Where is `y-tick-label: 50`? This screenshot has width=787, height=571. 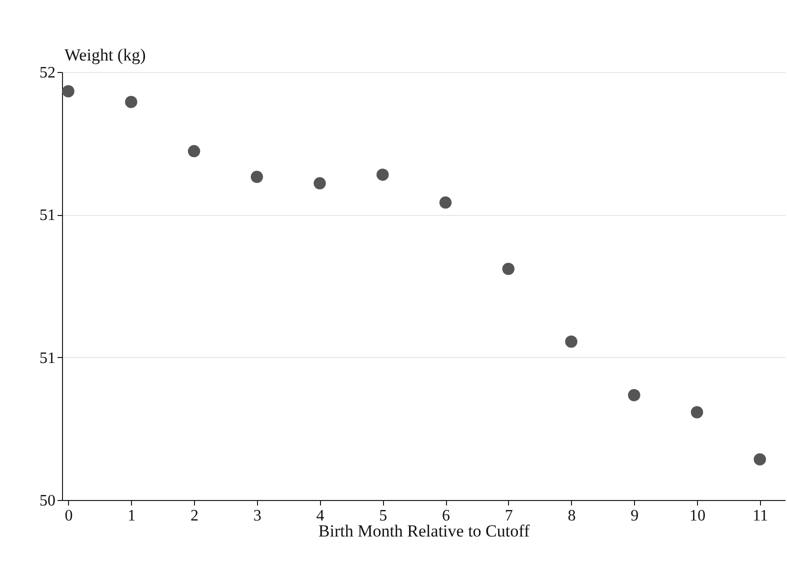
y-tick-label: 50 is located at coordinates (48, 501).